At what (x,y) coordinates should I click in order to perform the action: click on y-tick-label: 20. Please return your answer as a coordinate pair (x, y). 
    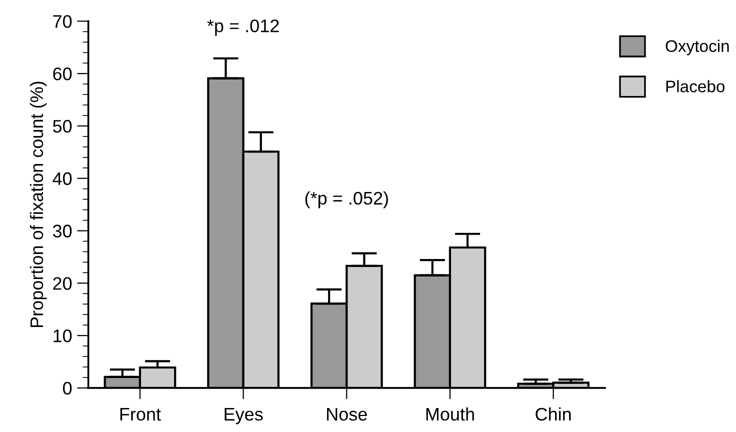
    Looking at the image, I should click on (62, 283).